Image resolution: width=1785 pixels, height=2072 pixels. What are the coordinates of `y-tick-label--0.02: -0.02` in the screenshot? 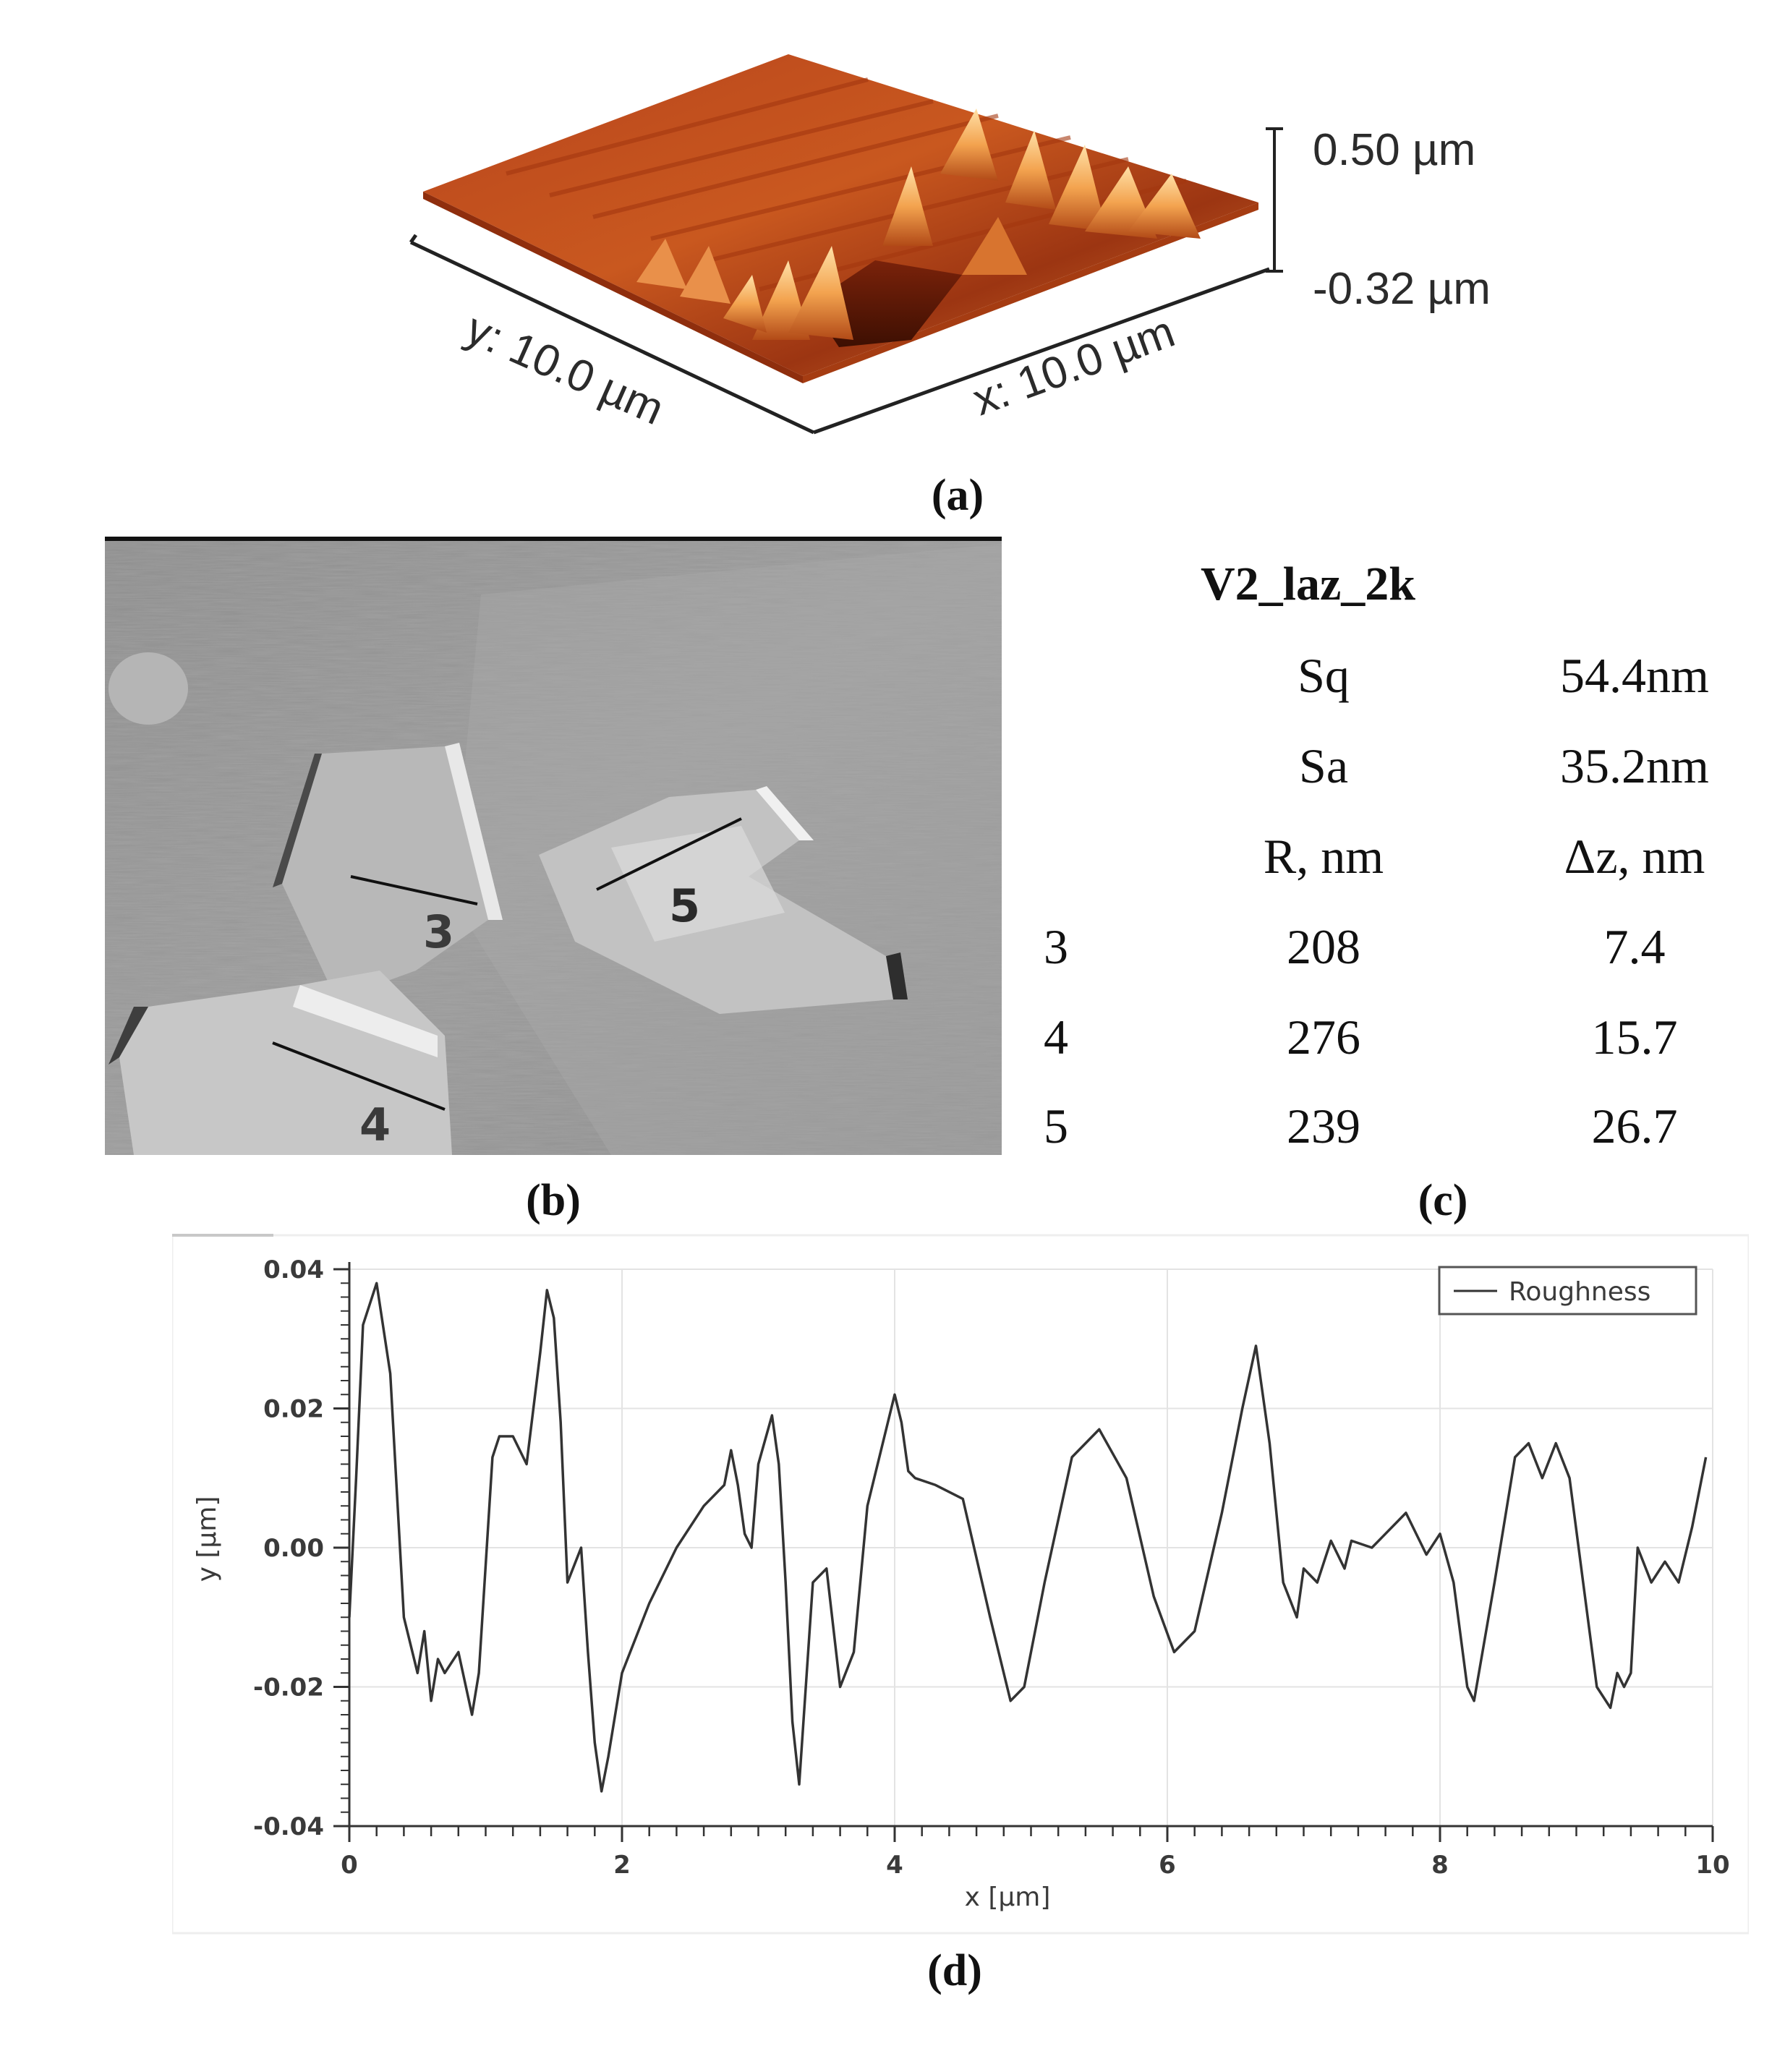 It's located at (288, 1688).